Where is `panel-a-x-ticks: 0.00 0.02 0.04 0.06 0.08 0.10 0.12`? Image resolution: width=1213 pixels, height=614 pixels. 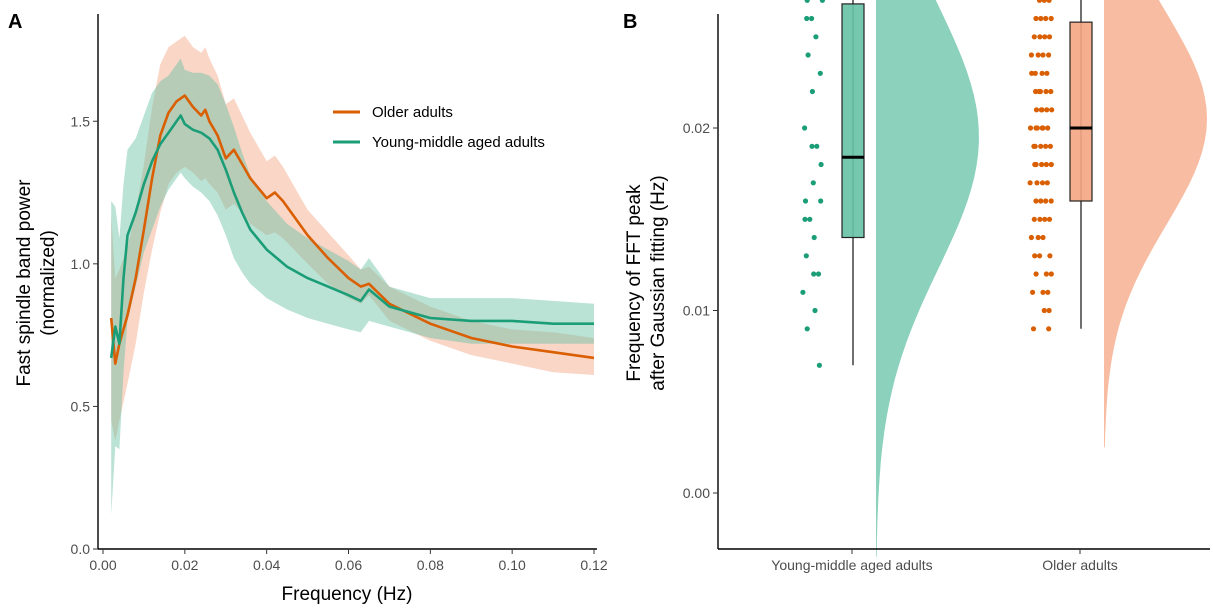 panel-a-x-ticks: 0.00 0.02 0.04 0.06 0.08 0.10 0.12 is located at coordinates (348, 561).